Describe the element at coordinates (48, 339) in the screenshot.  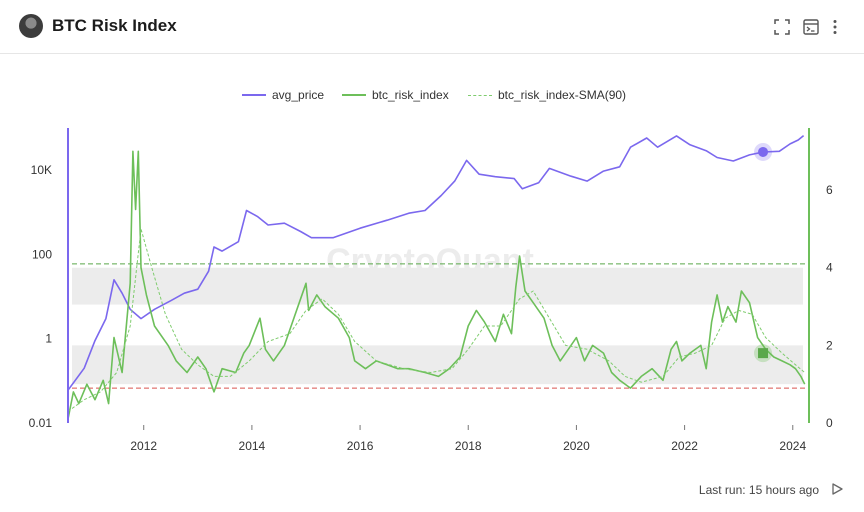
I see `left-axis-tick-label: 1` at that location.